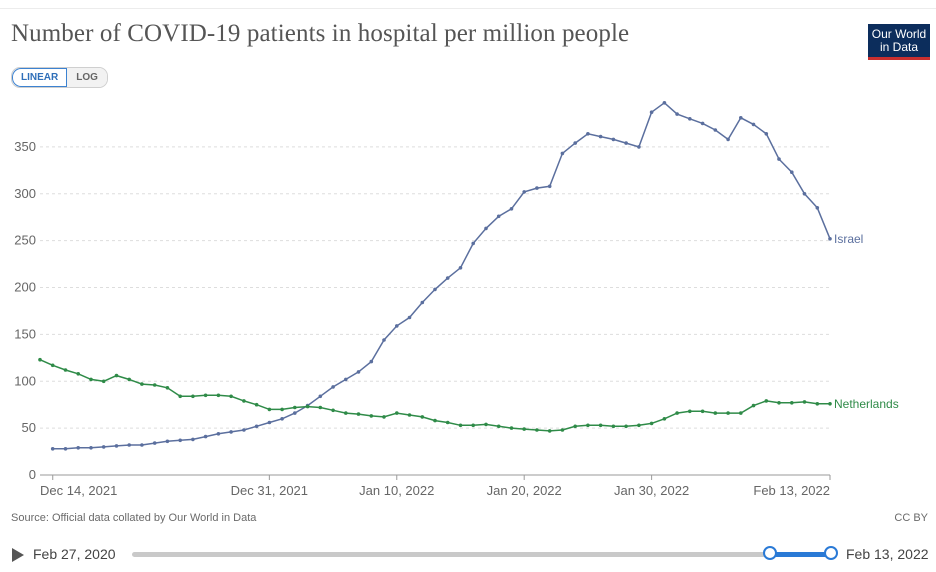 The height and width of the screenshot is (572, 936). Describe the element at coordinates (770, 553) in the screenshot. I see `timeline-start-handle` at that location.